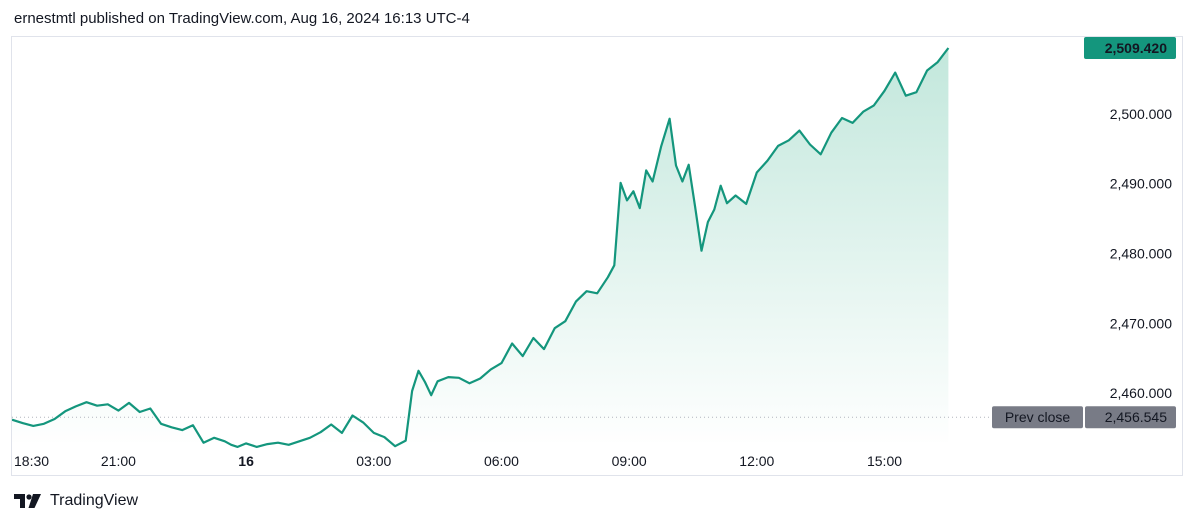  I want to click on y-tick-label: 2,500.000, so click(1141, 114).